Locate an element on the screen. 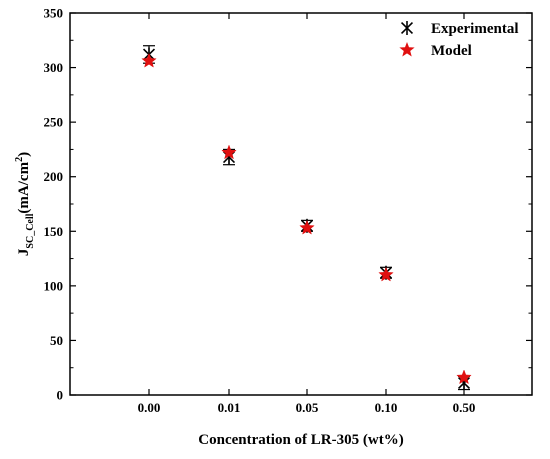 The image size is (550, 459). legend-asterisk is located at coordinates (407, 28).